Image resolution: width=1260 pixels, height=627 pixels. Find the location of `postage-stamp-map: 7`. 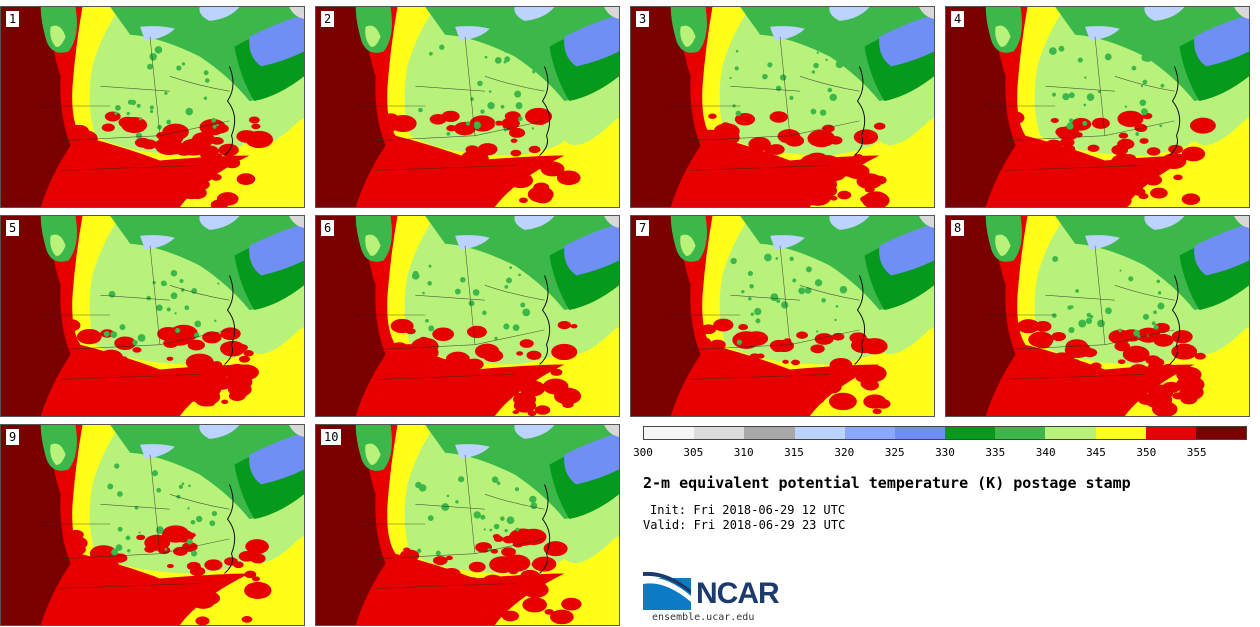

postage-stamp-map: 7 is located at coordinates (782, 316).